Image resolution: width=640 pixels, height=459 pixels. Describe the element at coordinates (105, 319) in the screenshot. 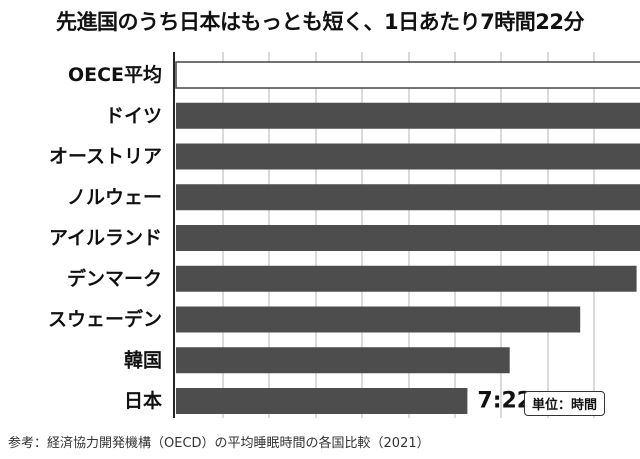

I see `category-label-6: スウェーデン` at that location.